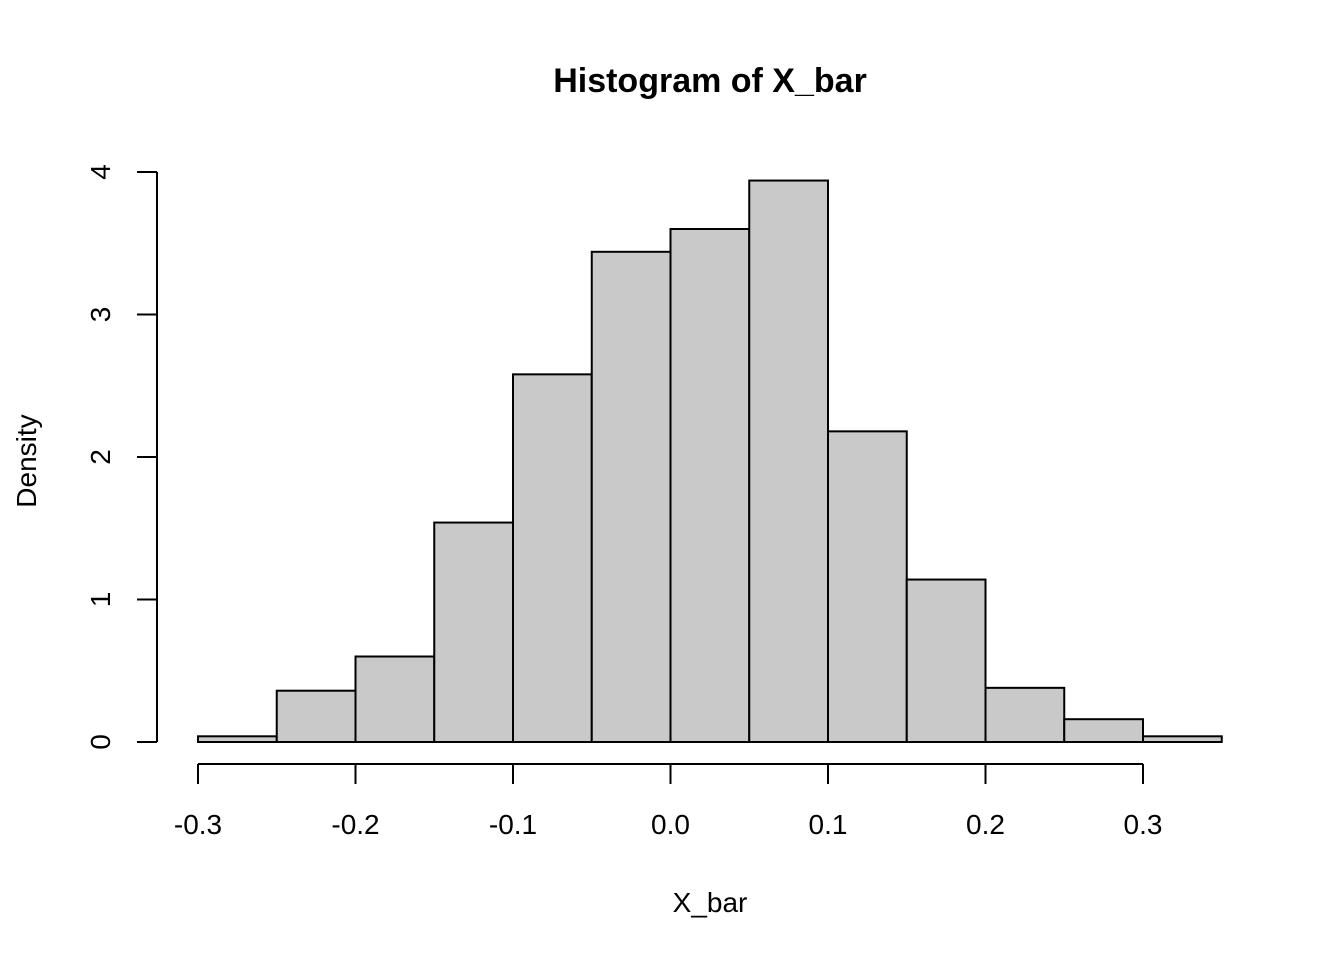 The image size is (1344, 960). Describe the element at coordinates (985, 824) in the screenshot. I see `x-tick-label-5: 0.2` at that location.